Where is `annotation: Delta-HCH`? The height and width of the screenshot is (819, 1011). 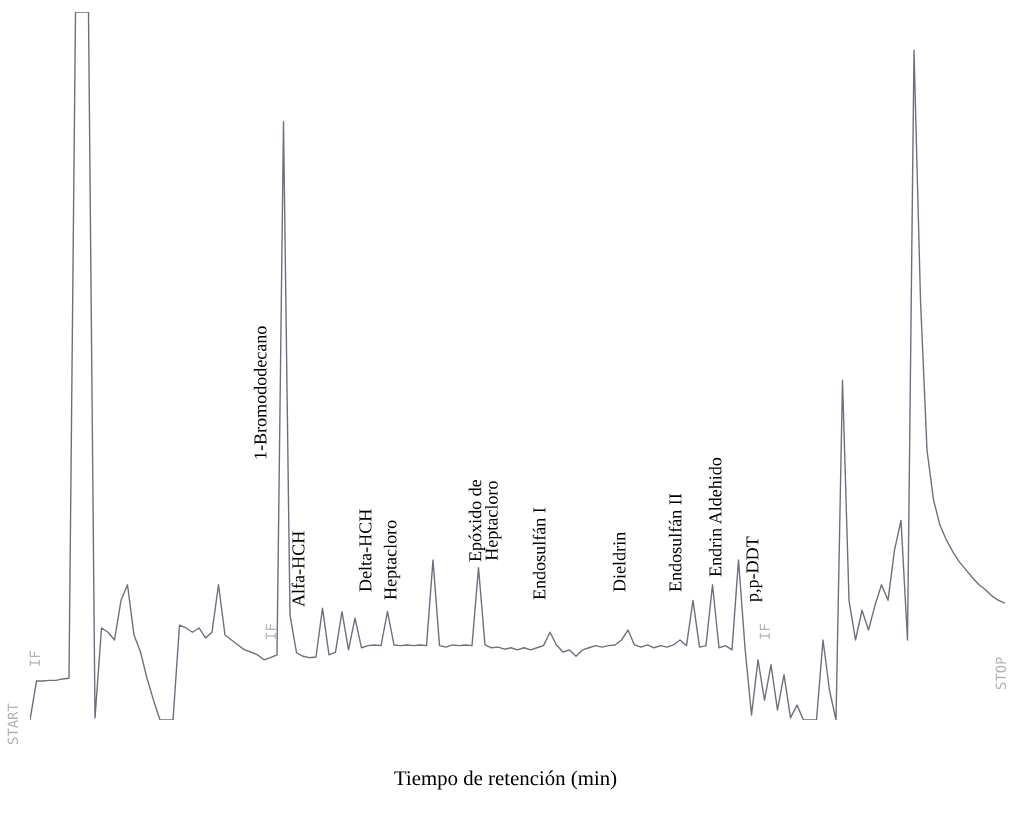 annotation: Delta-HCH is located at coordinates (365, 550).